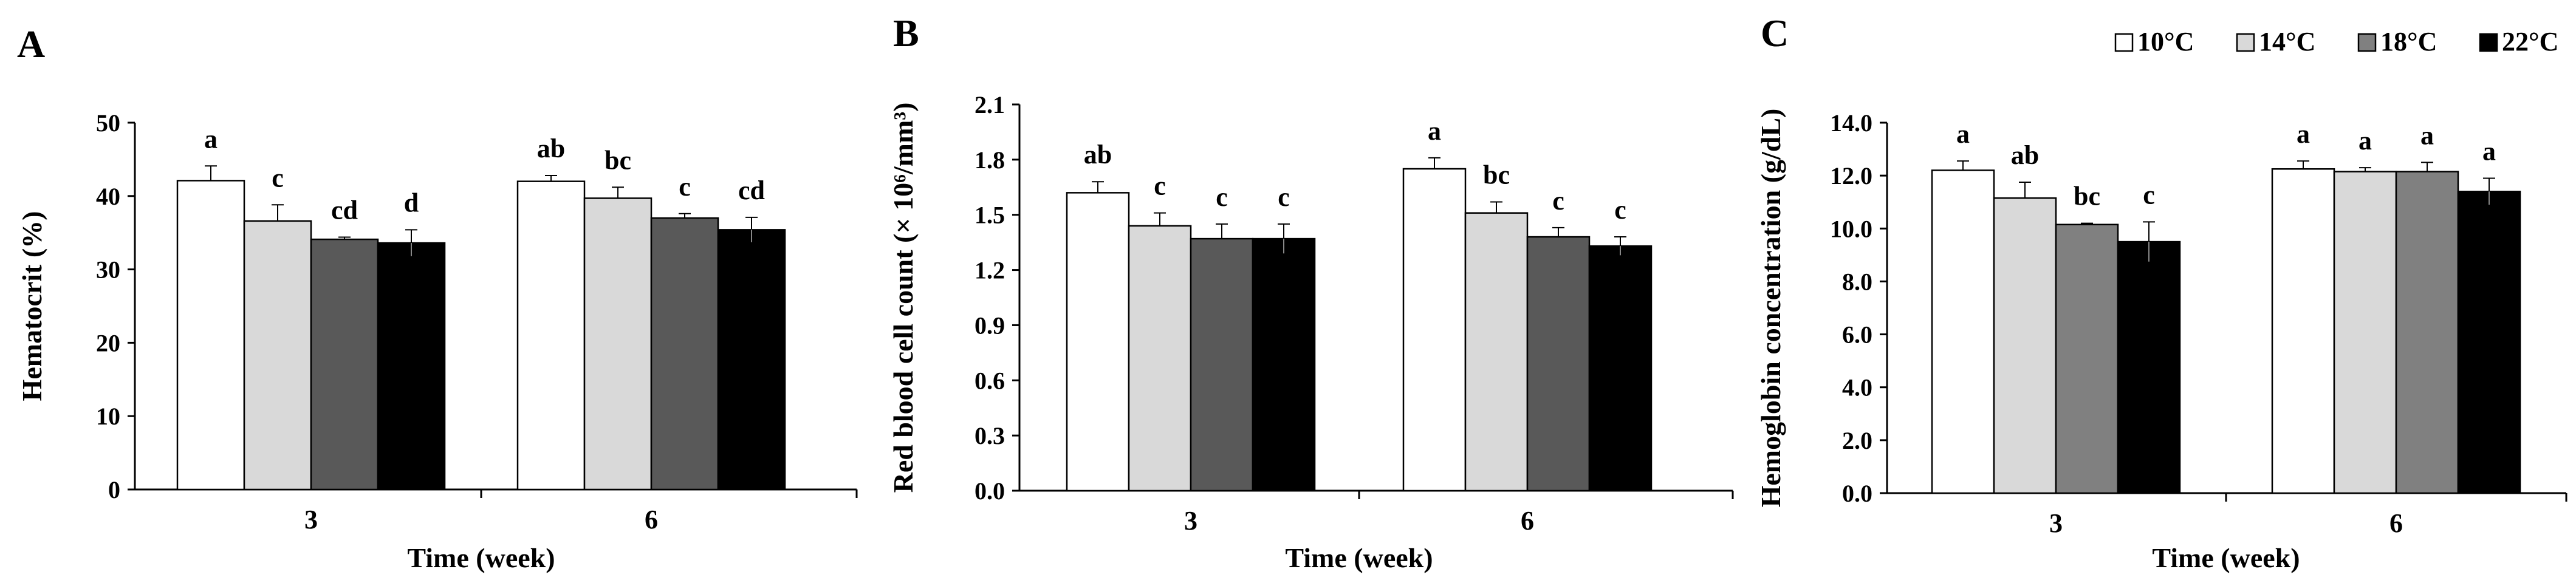 Image resolution: width=2576 pixels, height=583 pixels. I want to click on y-tick-label: 40, so click(108, 197).